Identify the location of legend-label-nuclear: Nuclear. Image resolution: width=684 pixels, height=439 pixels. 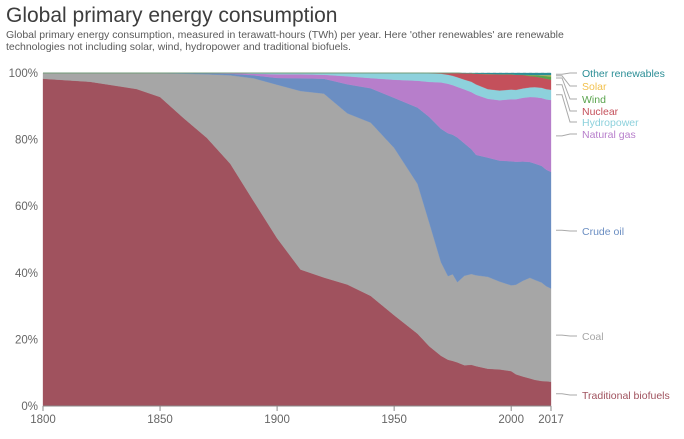
(600, 112).